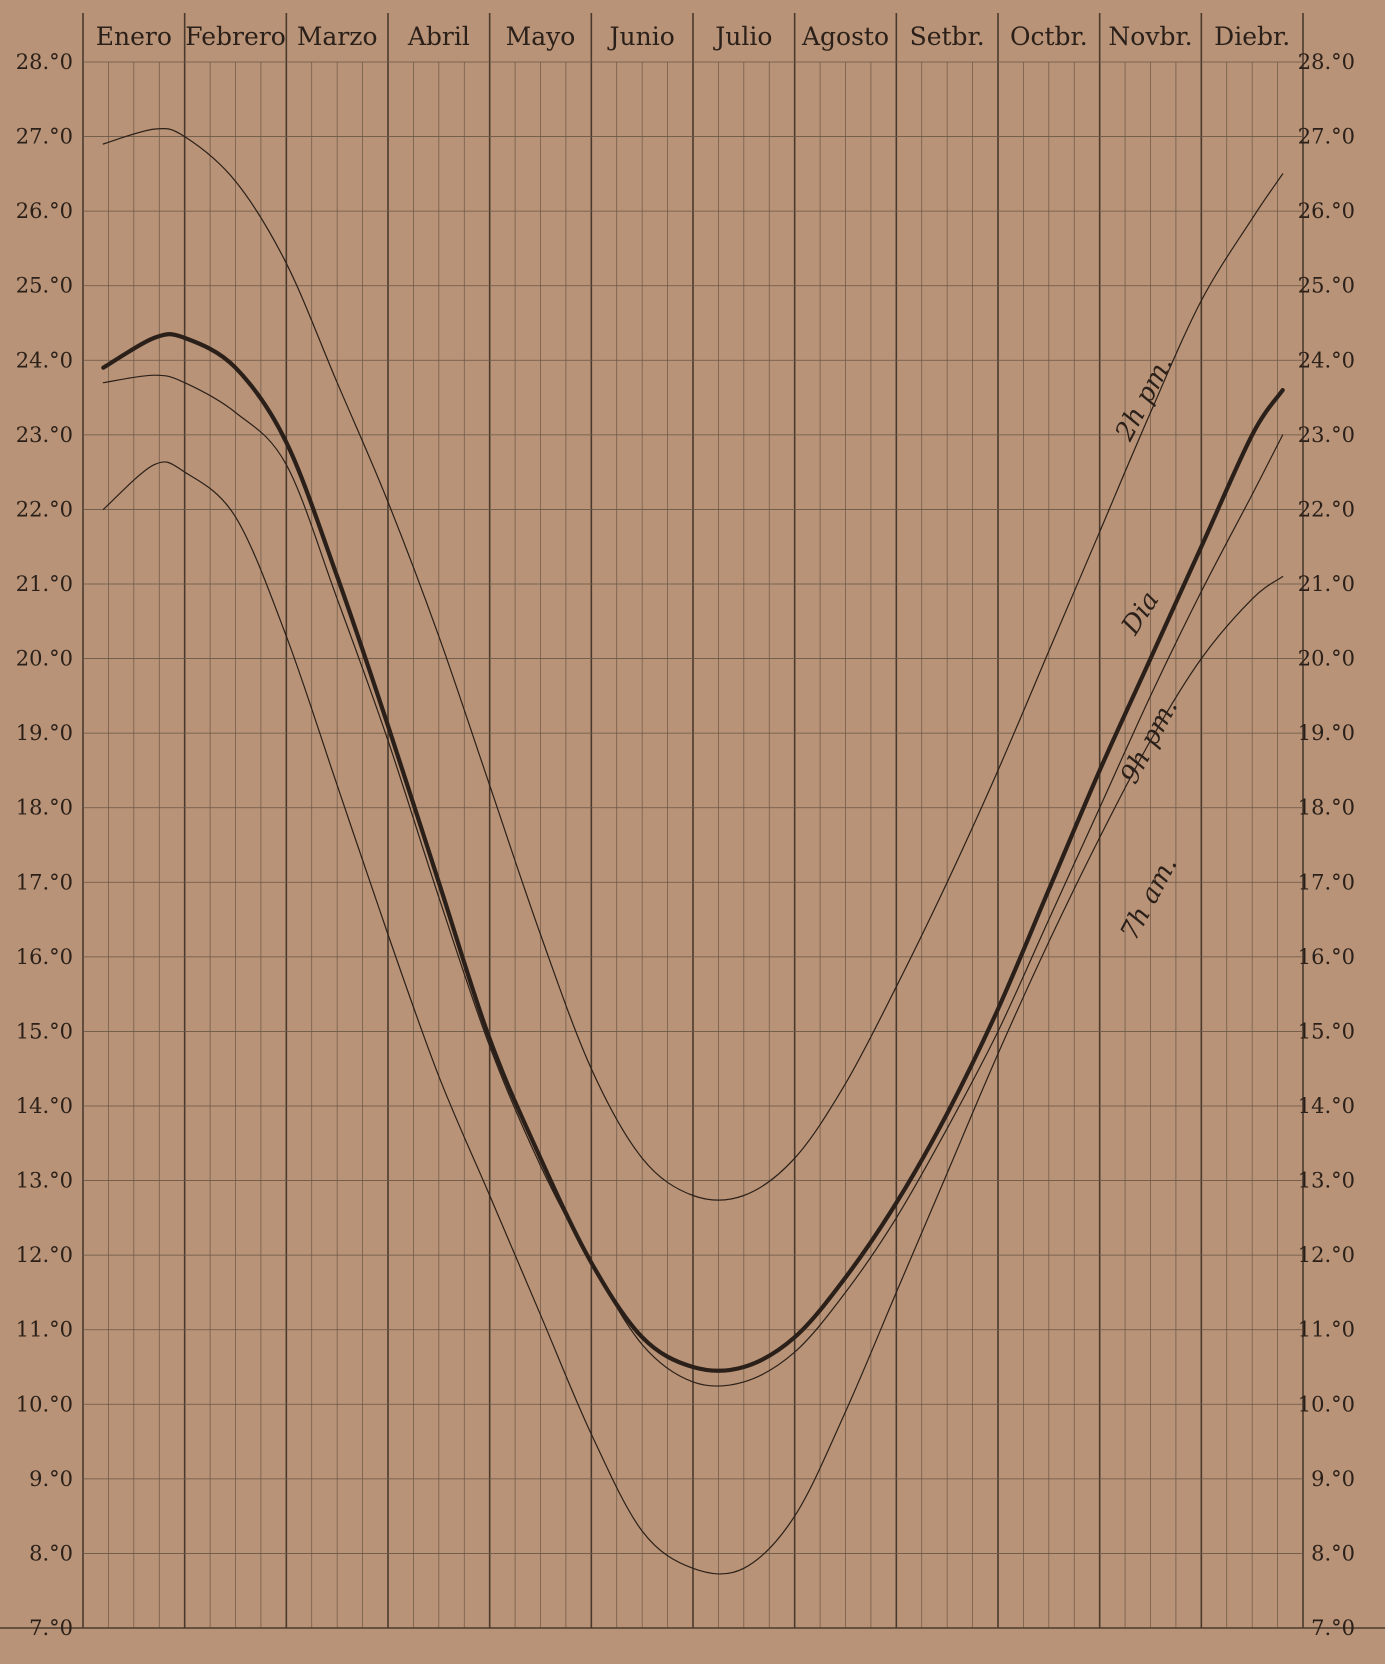 The height and width of the screenshot is (1664, 1385). I want to click on y-tick-label-right: 10.°0, so click(1326, 1404).